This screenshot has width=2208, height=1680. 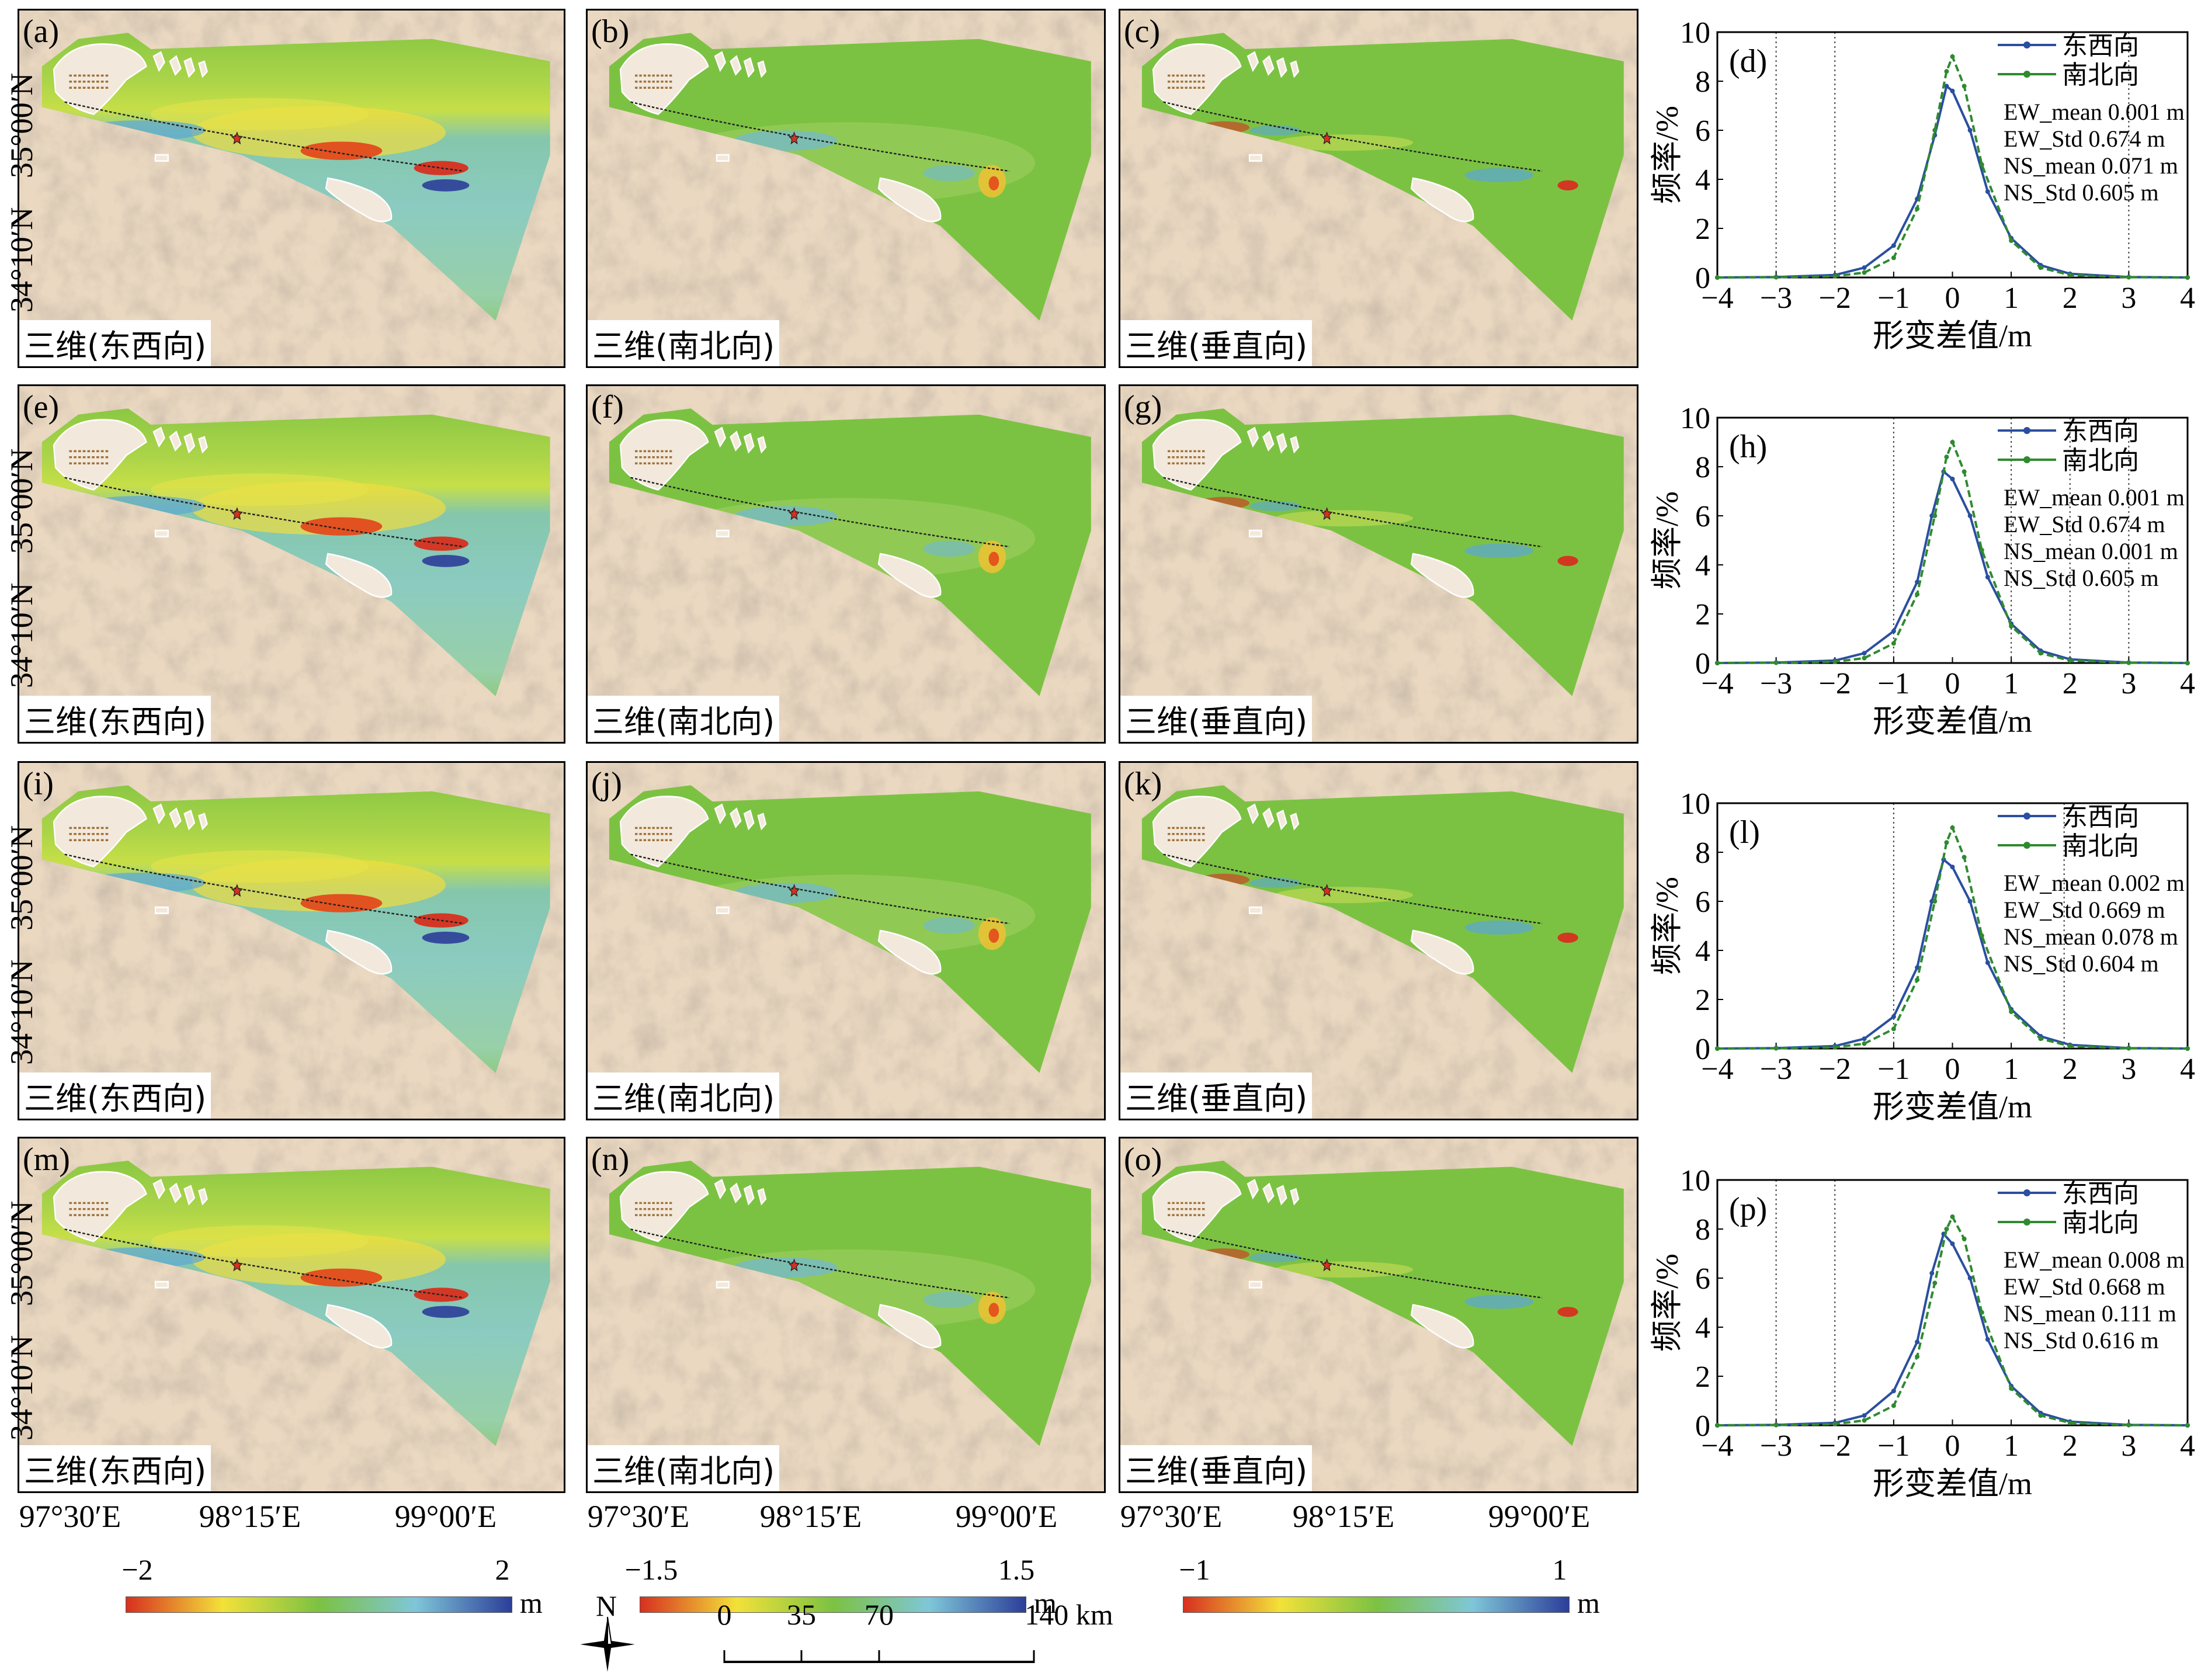 I want to click on map-panel: (o) 三维(垂直向), so click(x=1378, y=1315).